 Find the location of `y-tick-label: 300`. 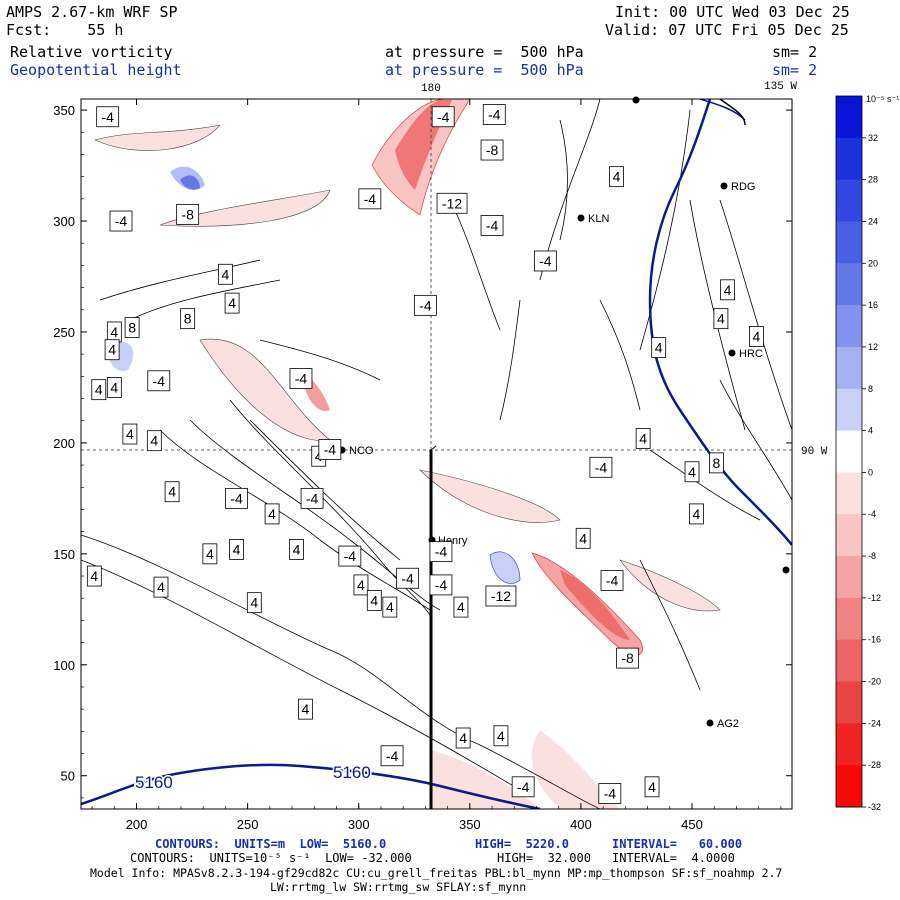

y-tick-label: 300 is located at coordinates (64, 221).